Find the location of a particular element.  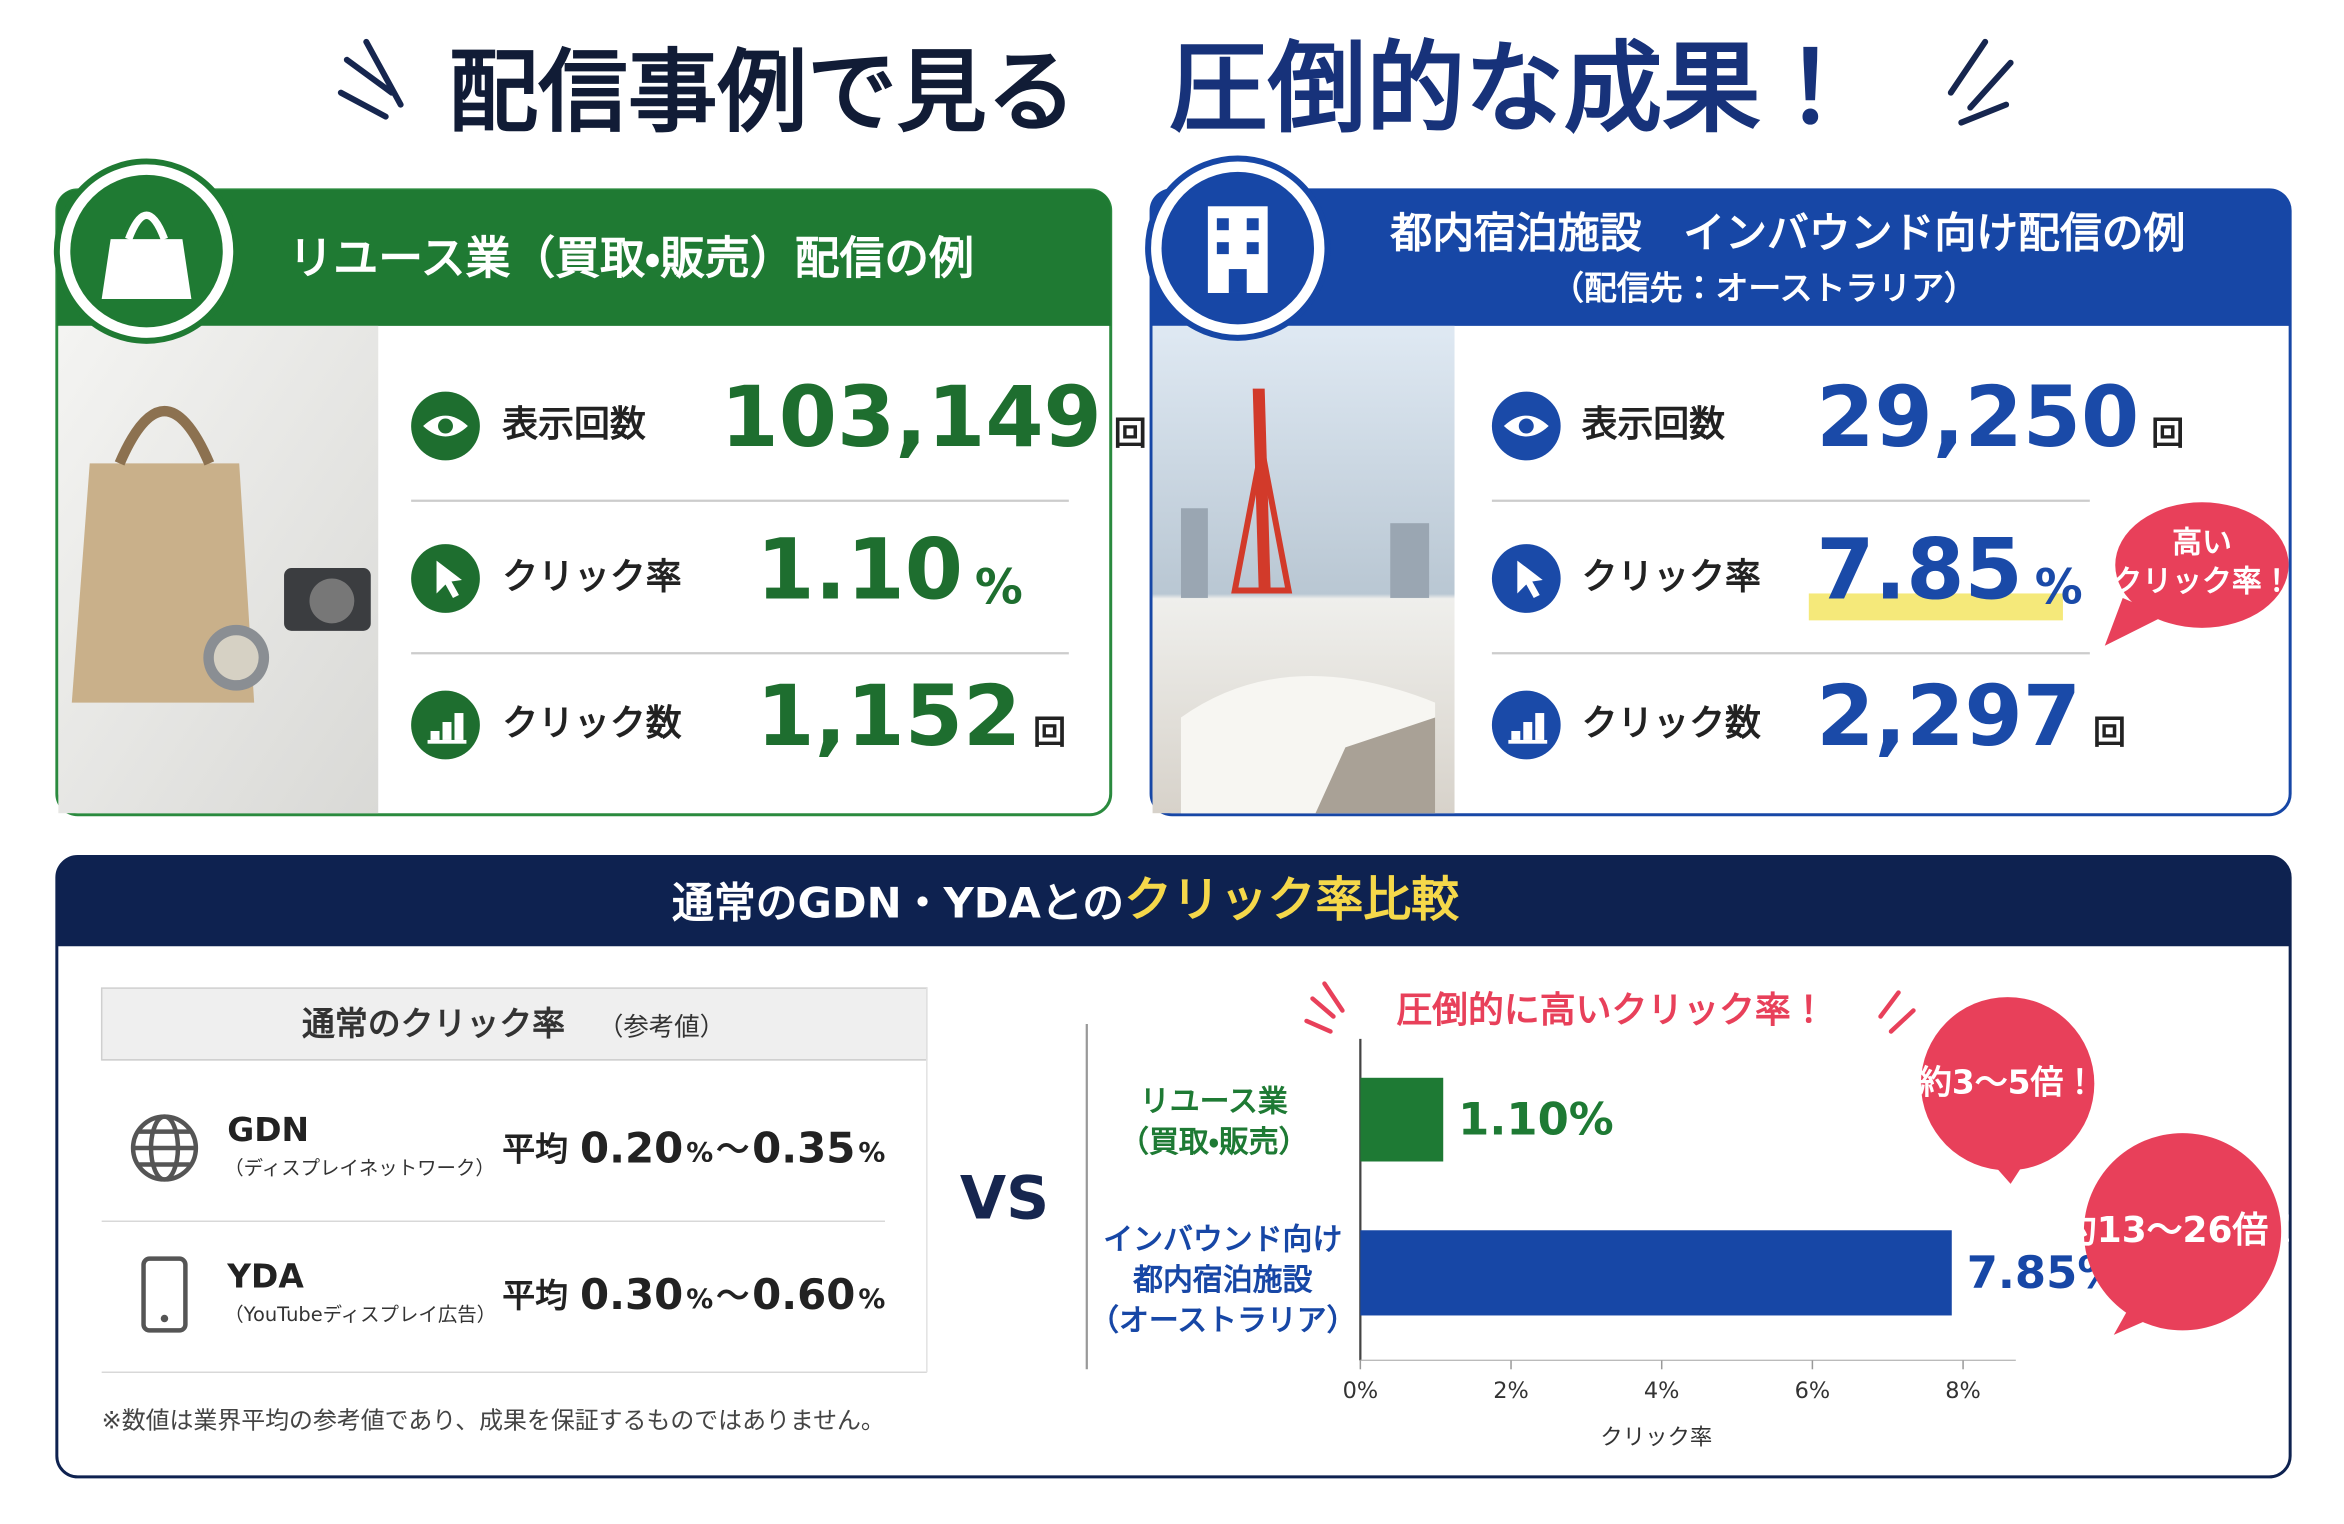

comparison-title-highlight: クリック率比較 is located at coordinates (1291, 900).